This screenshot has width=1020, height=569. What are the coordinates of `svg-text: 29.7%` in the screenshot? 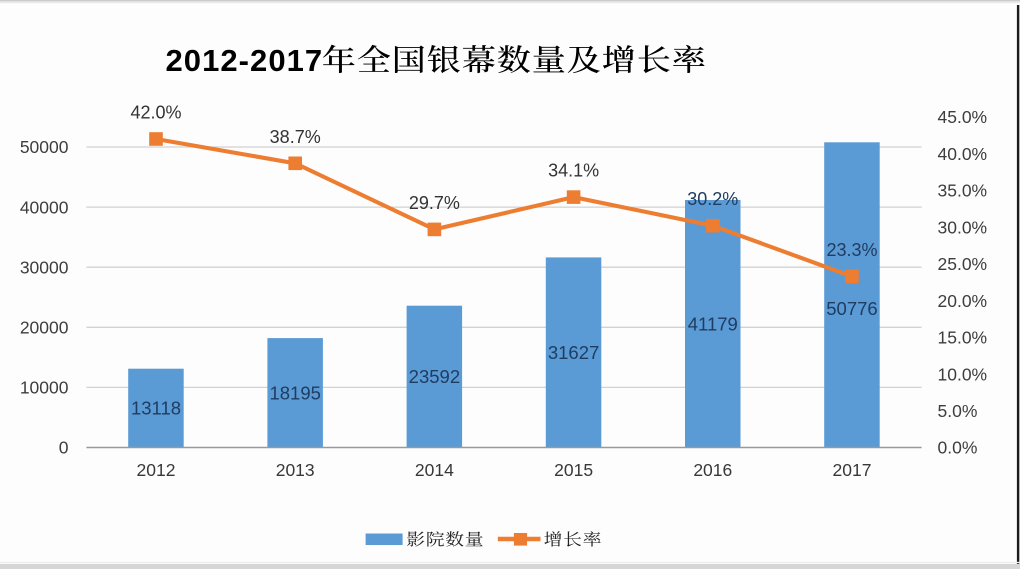 It's located at (434, 203).